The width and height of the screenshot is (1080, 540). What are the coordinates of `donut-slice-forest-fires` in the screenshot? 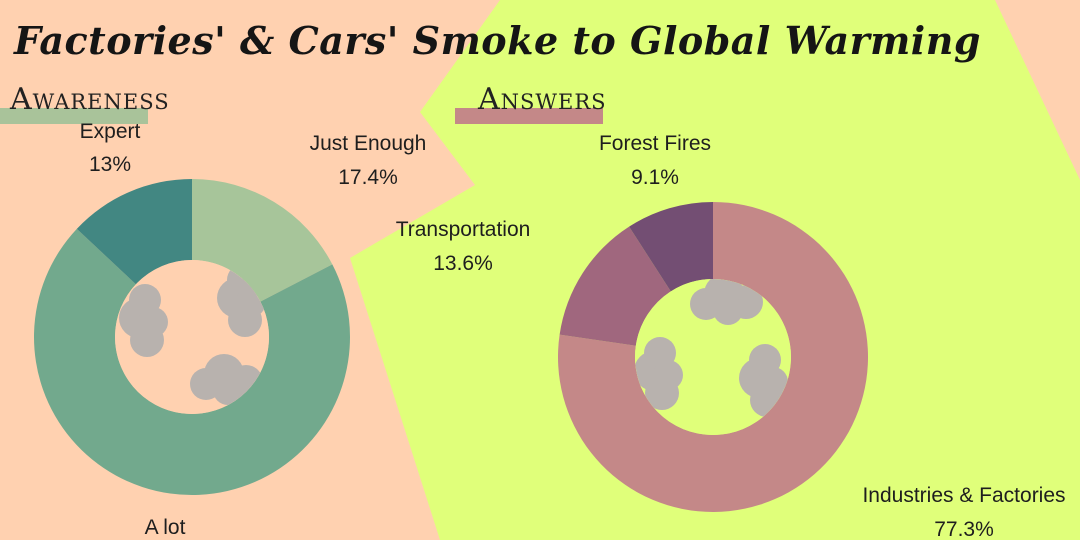 It's located at (671, 247).